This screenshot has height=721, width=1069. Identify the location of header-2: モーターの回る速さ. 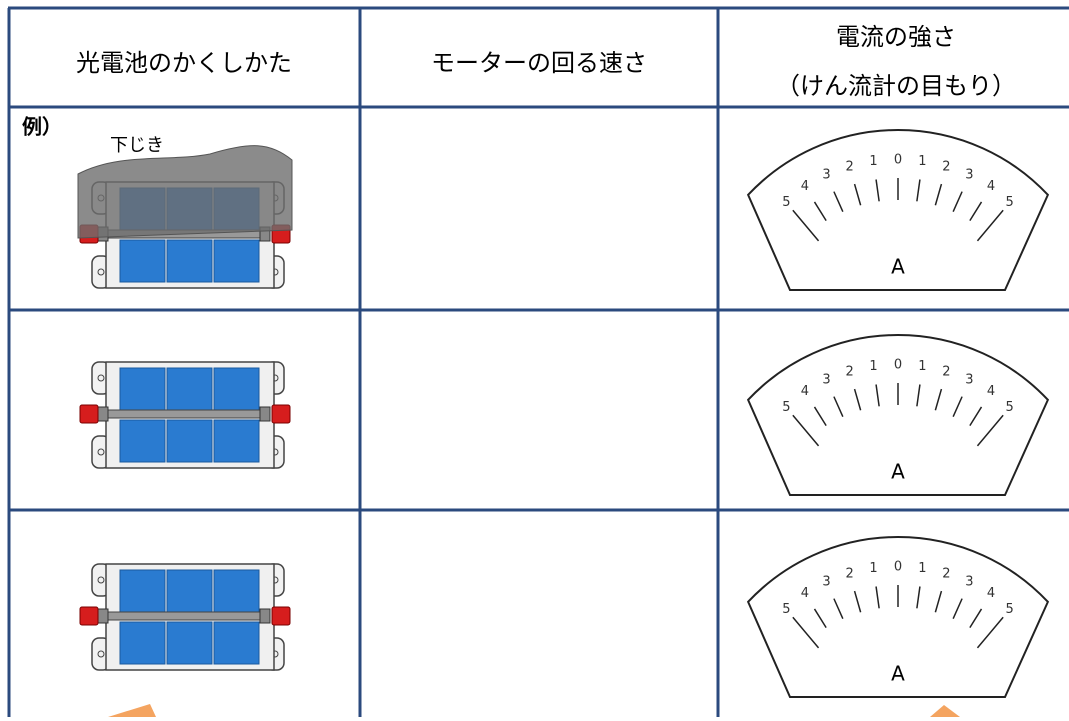
(539, 63).